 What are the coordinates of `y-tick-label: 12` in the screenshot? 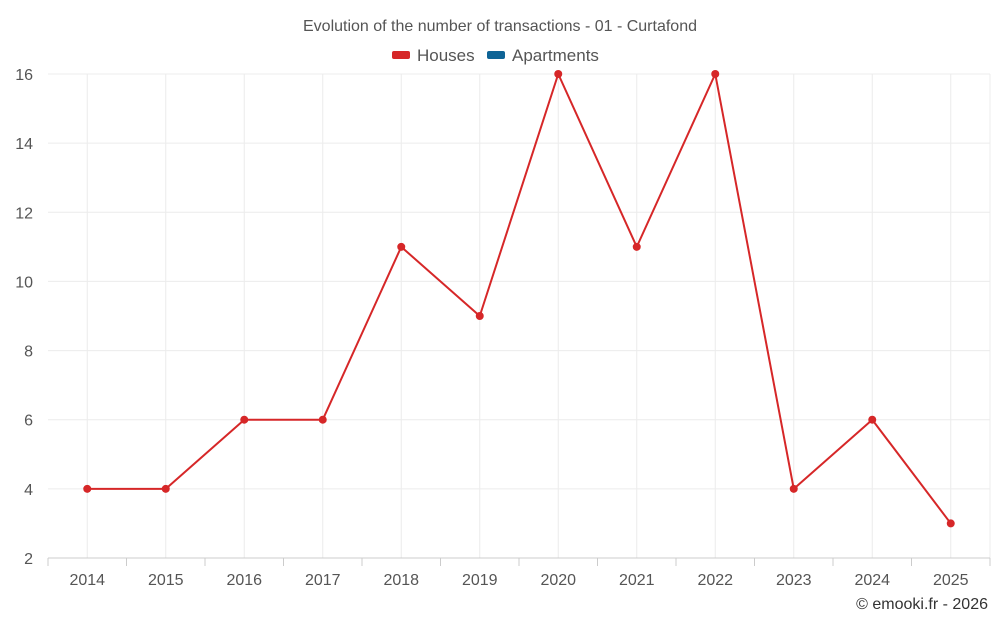 It's located at (24, 213).